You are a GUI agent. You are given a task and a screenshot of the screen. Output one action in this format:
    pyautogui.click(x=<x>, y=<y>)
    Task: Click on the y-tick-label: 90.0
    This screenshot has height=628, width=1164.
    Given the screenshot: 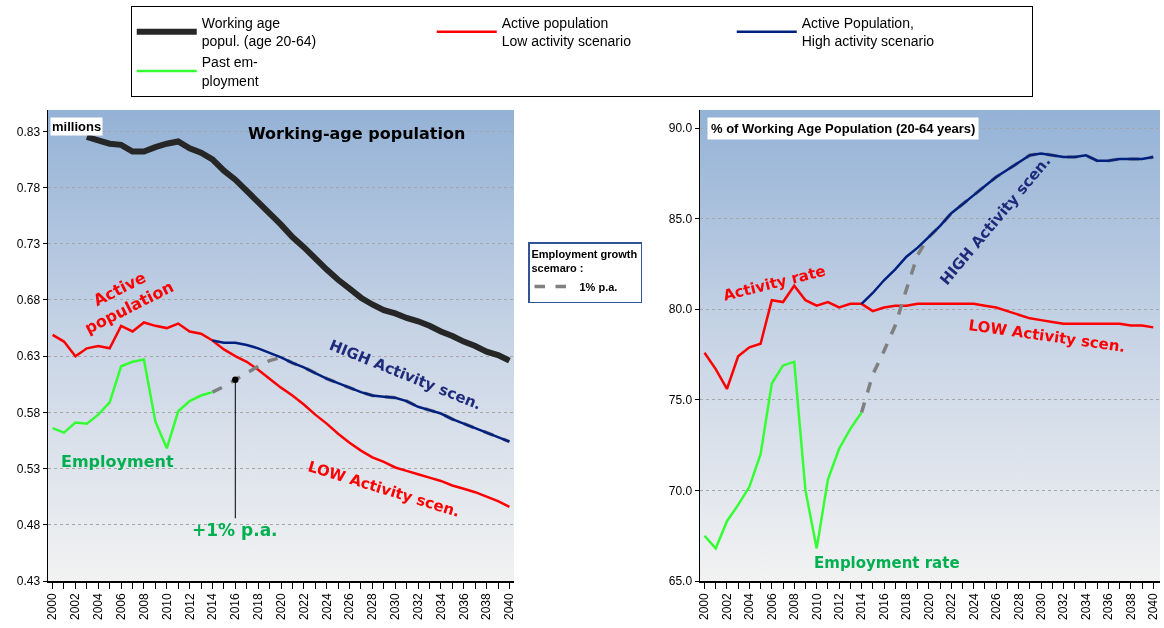 What is the action you would take?
    pyautogui.click(x=680, y=128)
    